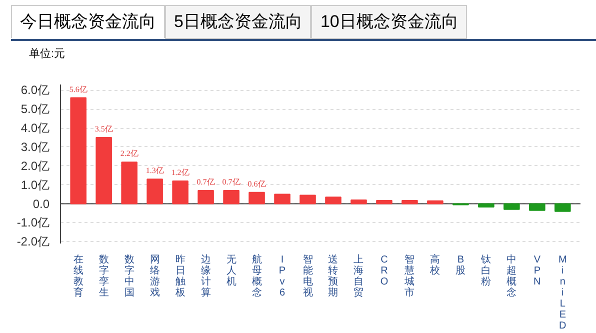 Image resolution: width=596 pixels, height=333 pixels. What do you see at coordinates (78, 276) in the screenshot?
I see `x-tick-label: 在线教育` at bounding box center [78, 276].